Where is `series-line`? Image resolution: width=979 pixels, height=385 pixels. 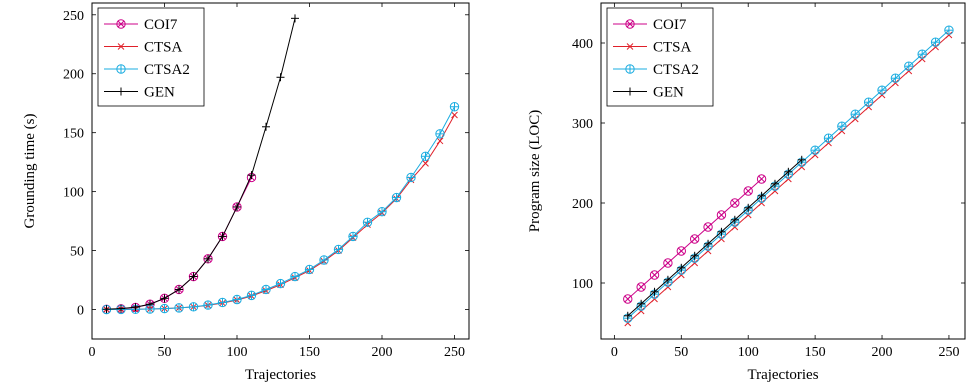
series-line is located at coordinates (715, 238).